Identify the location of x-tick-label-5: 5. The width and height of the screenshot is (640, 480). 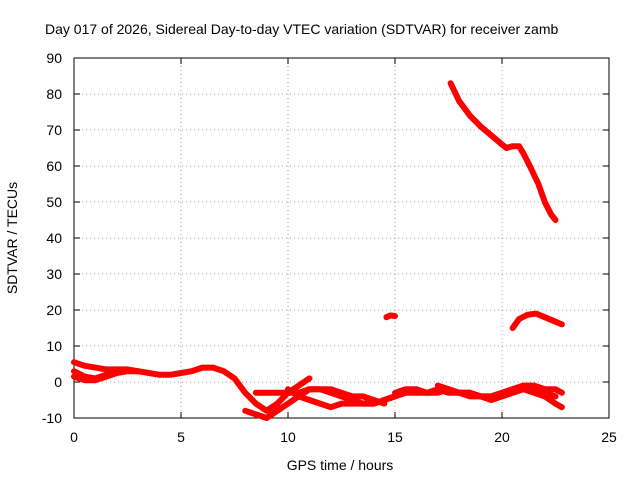
(181, 437).